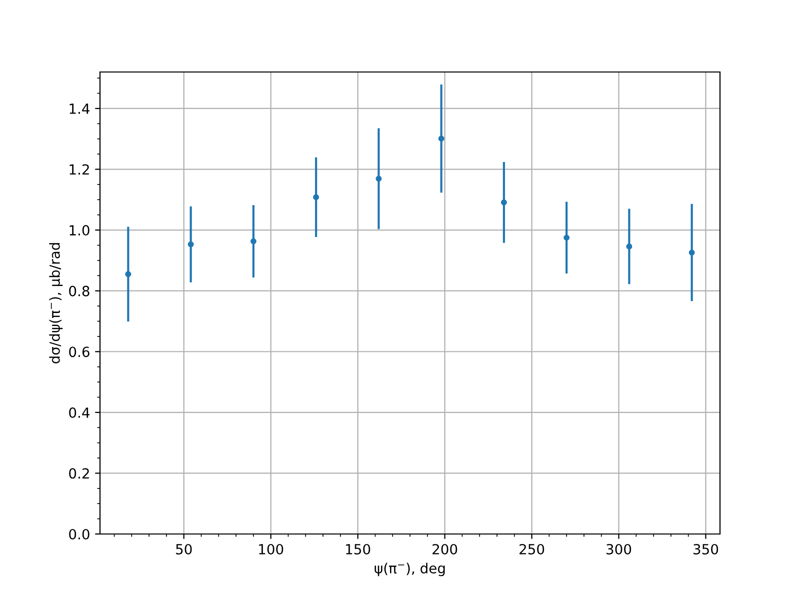 This screenshot has width=800, height=600. Describe the element at coordinates (409, 569) in the screenshot. I see `x-axis-title: ψ(π$^{−}$), deg` at that location.